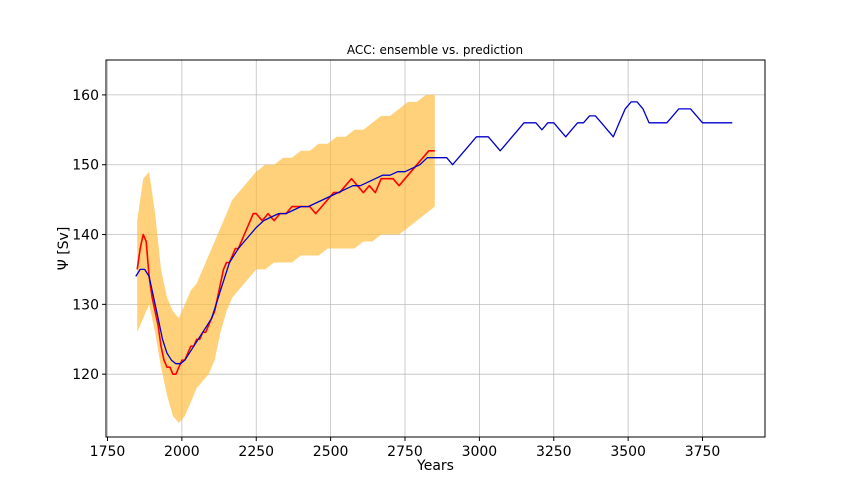 This screenshot has width=850, height=500. I want to click on x-tick-label: 3000, so click(480, 452).